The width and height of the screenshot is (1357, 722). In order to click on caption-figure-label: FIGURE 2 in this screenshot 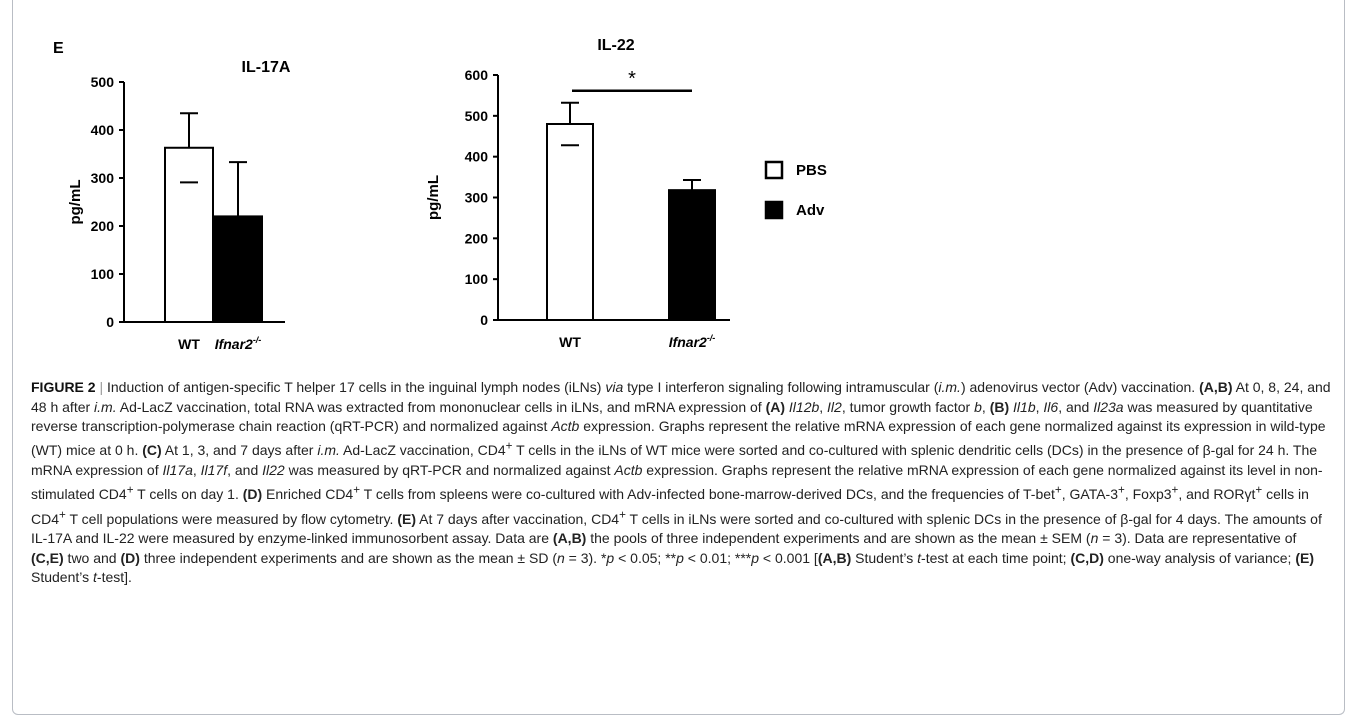, I will do `click(63, 387)`.